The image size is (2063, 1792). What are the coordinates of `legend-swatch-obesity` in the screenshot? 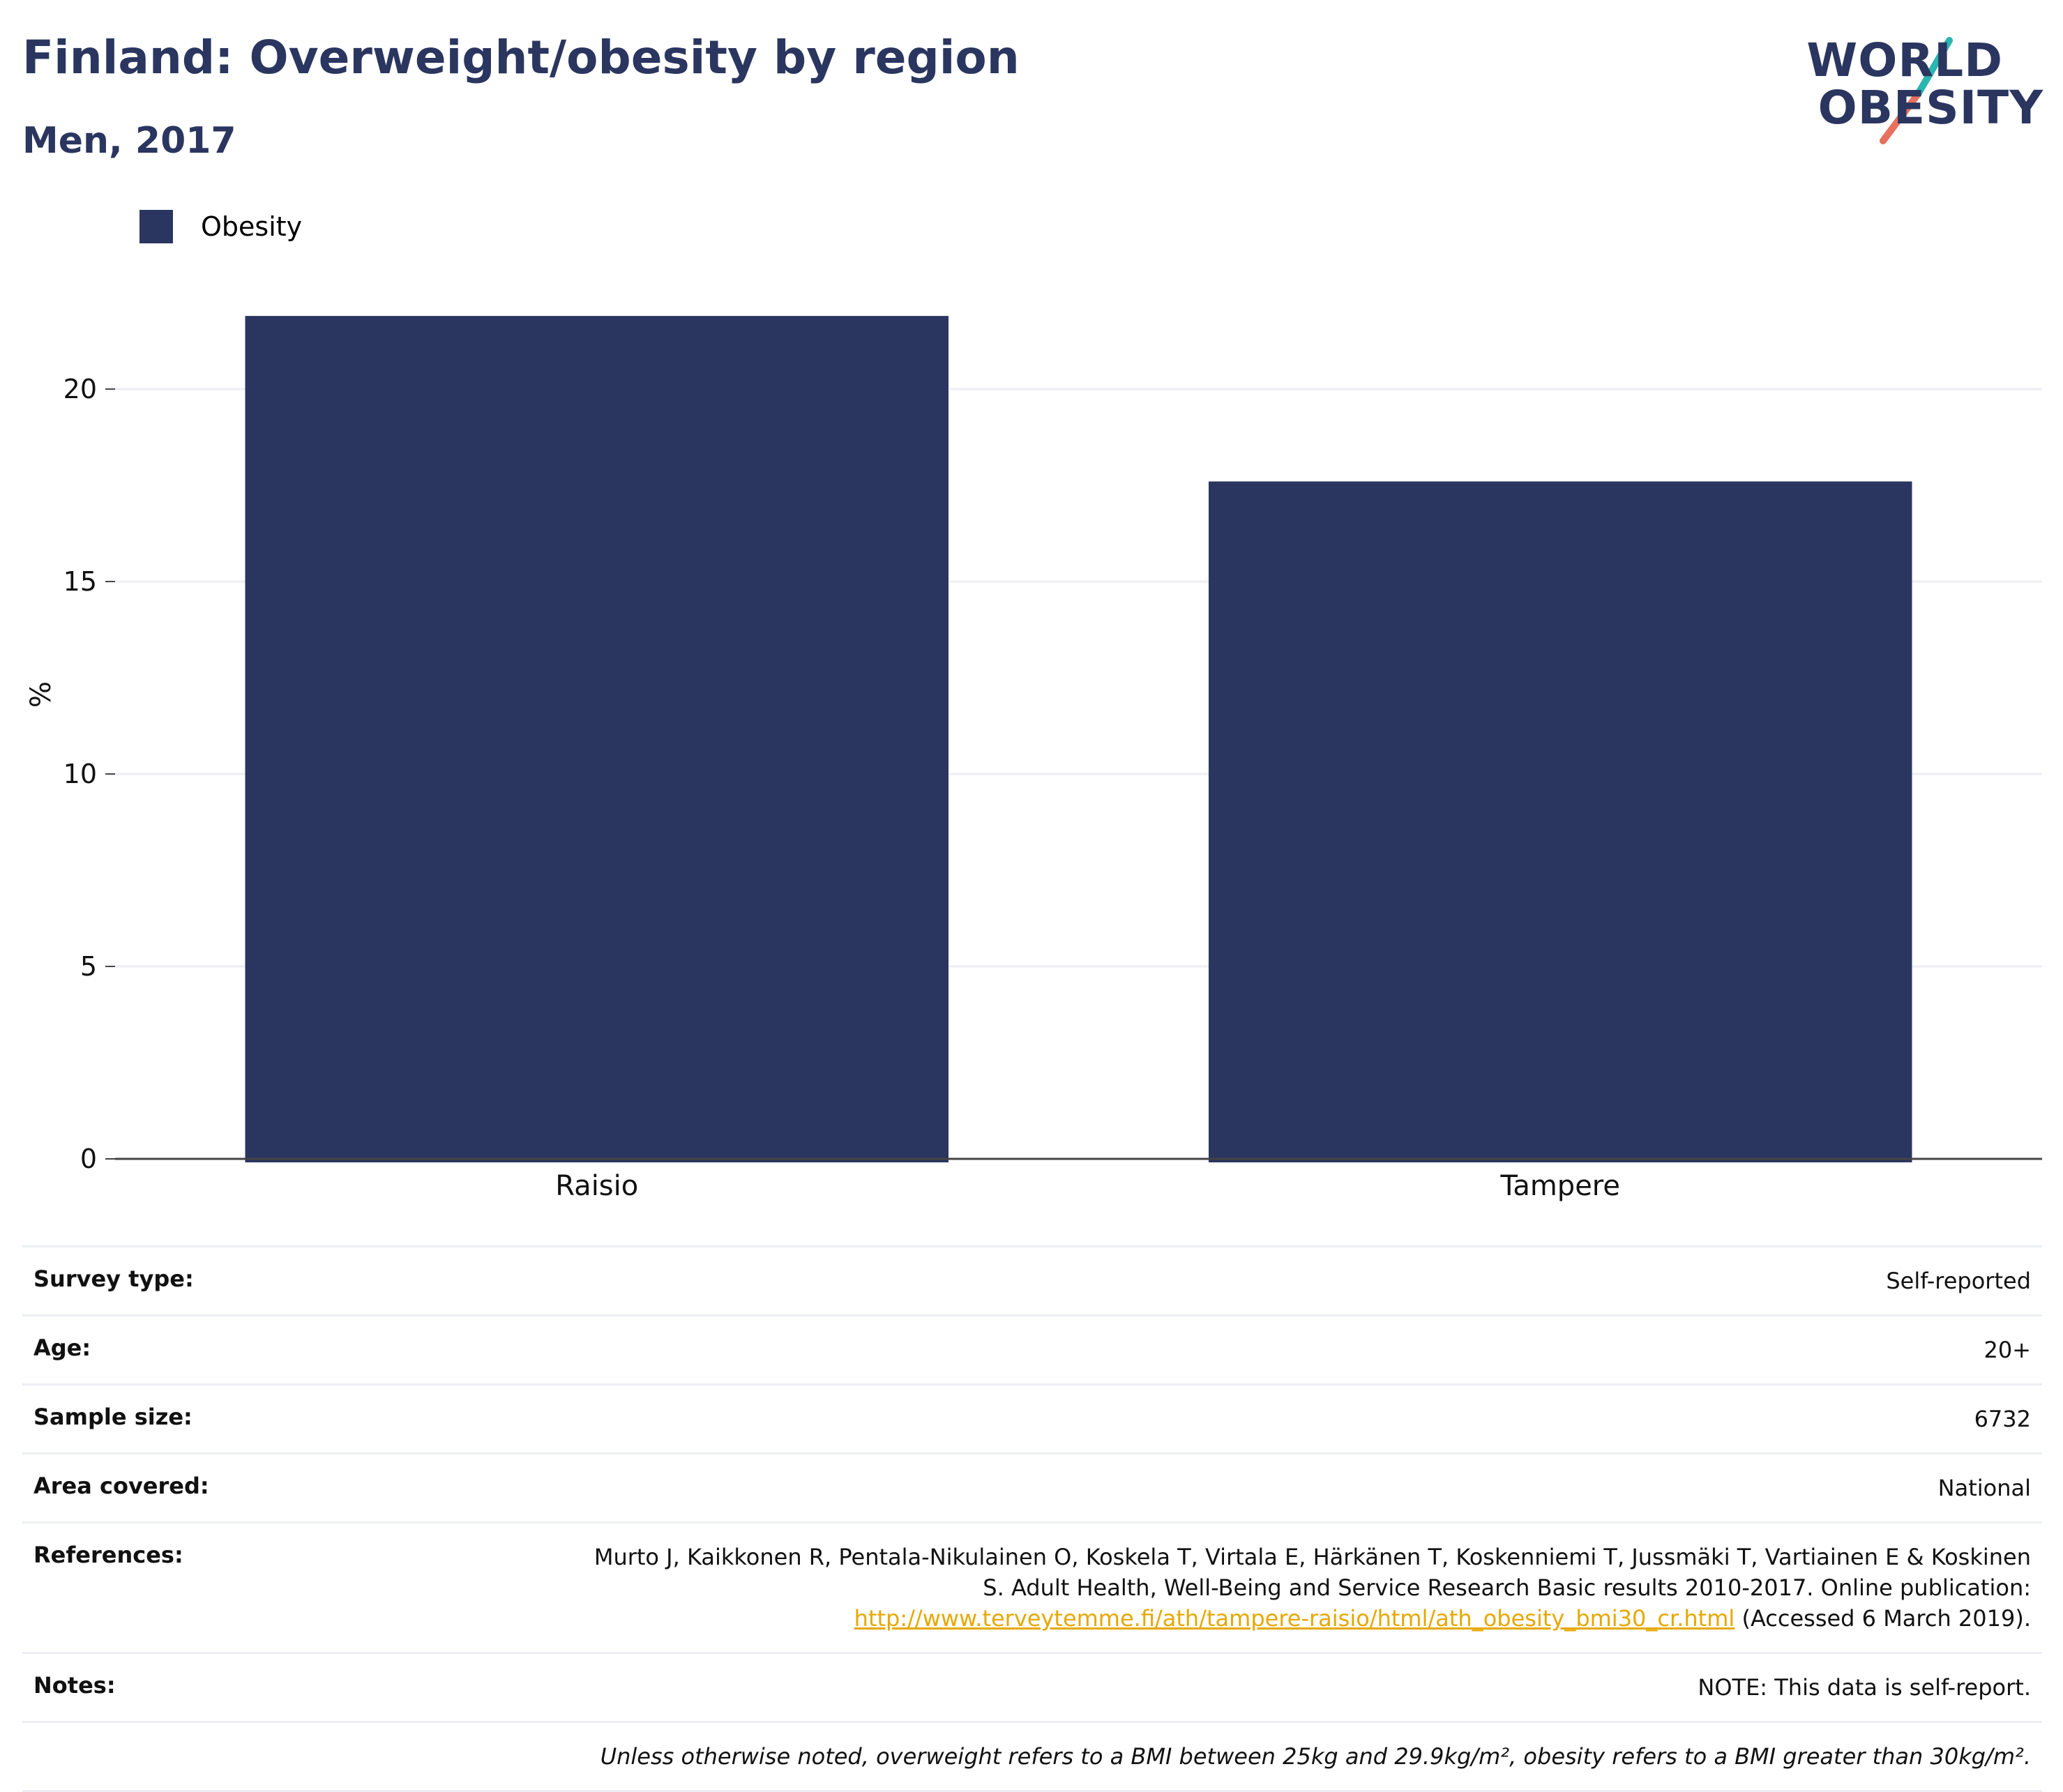 It's located at (156, 226).